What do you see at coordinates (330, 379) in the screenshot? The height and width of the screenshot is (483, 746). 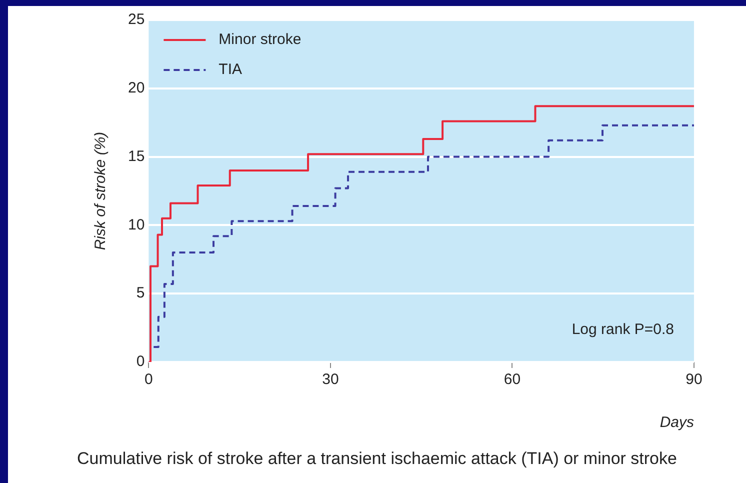 I see `x-tick-label: 30` at bounding box center [330, 379].